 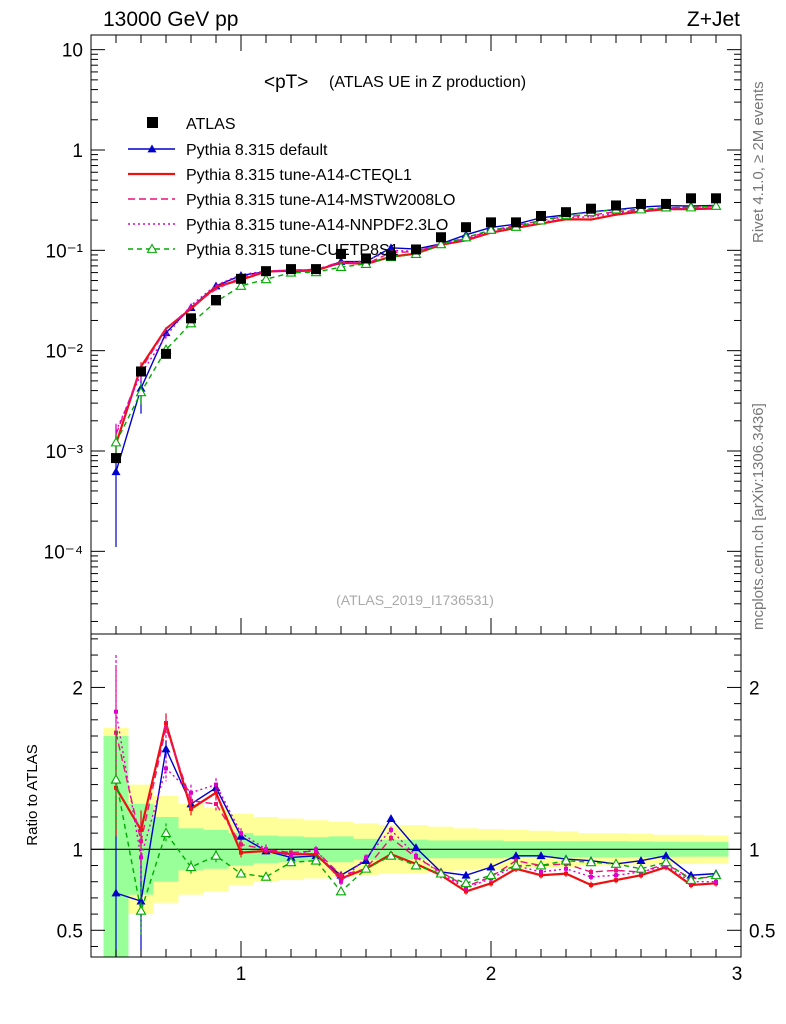 What do you see at coordinates (171, 19) in the screenshot?
I see `energy-label: 13000 GeV pp` at bounding box center [171, 19].